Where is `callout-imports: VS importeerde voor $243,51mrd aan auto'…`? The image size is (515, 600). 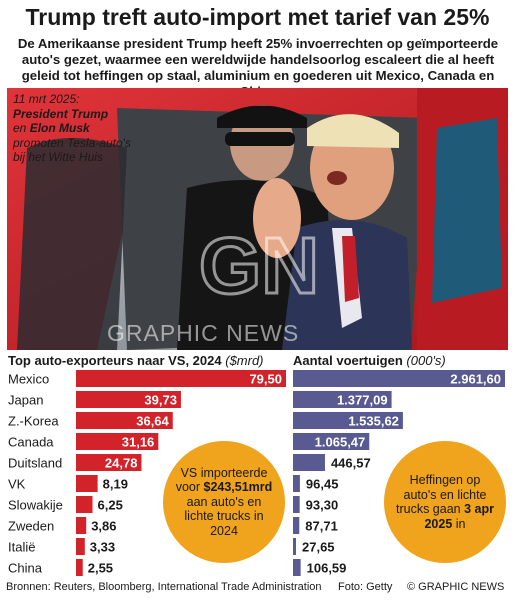 callout-imports: VS importeerde voor $243,51mrd aan auto'… is located at coordinates (224, 502).